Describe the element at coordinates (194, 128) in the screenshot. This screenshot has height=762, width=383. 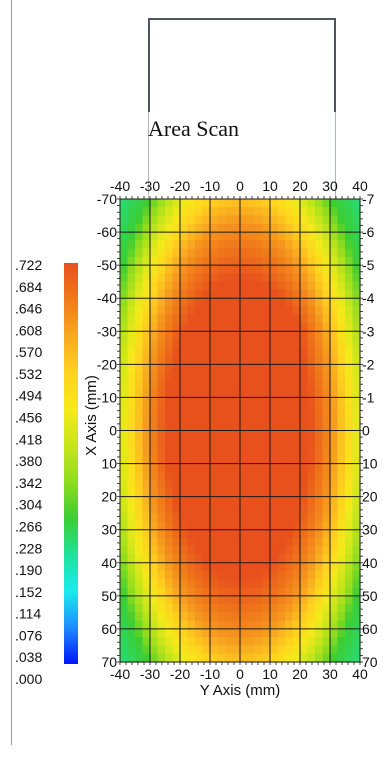
I see `chart-title: Area Scan` at that location.